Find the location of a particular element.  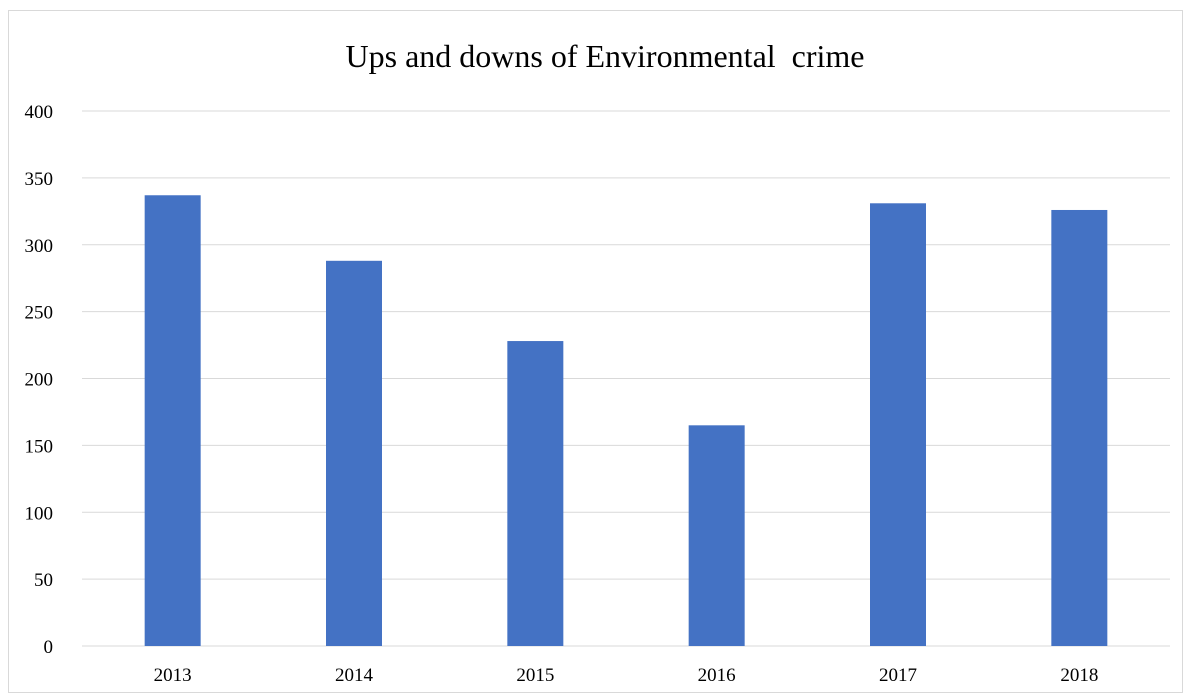

x-tick-label: 2017 is located at coordinates (898, 675).